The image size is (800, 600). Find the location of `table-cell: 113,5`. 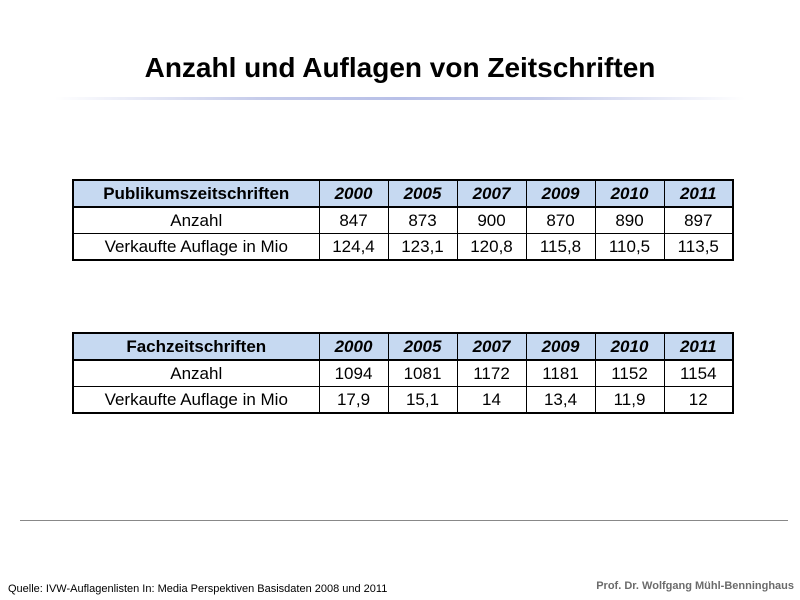

table-cell: 113,5 is located at coordinates (698, 247).